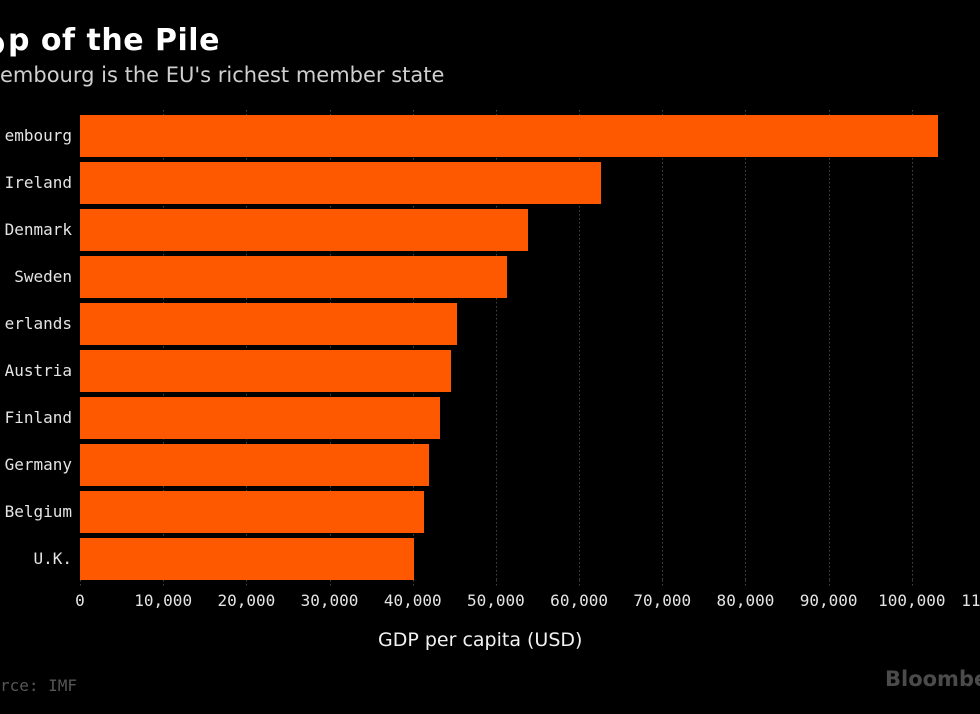 The width and height of the screenshot is (980, 714). What do you see at coordinates (246, 600) in the screenshot?
I see `x-axis-tick-label: 20,000` at bounding box center [246, 600].